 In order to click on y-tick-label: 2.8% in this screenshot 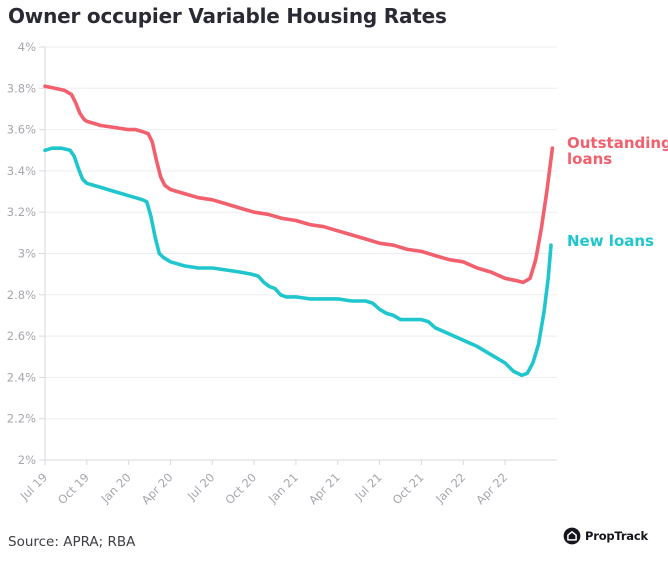, I will do `click(21, 295)`.